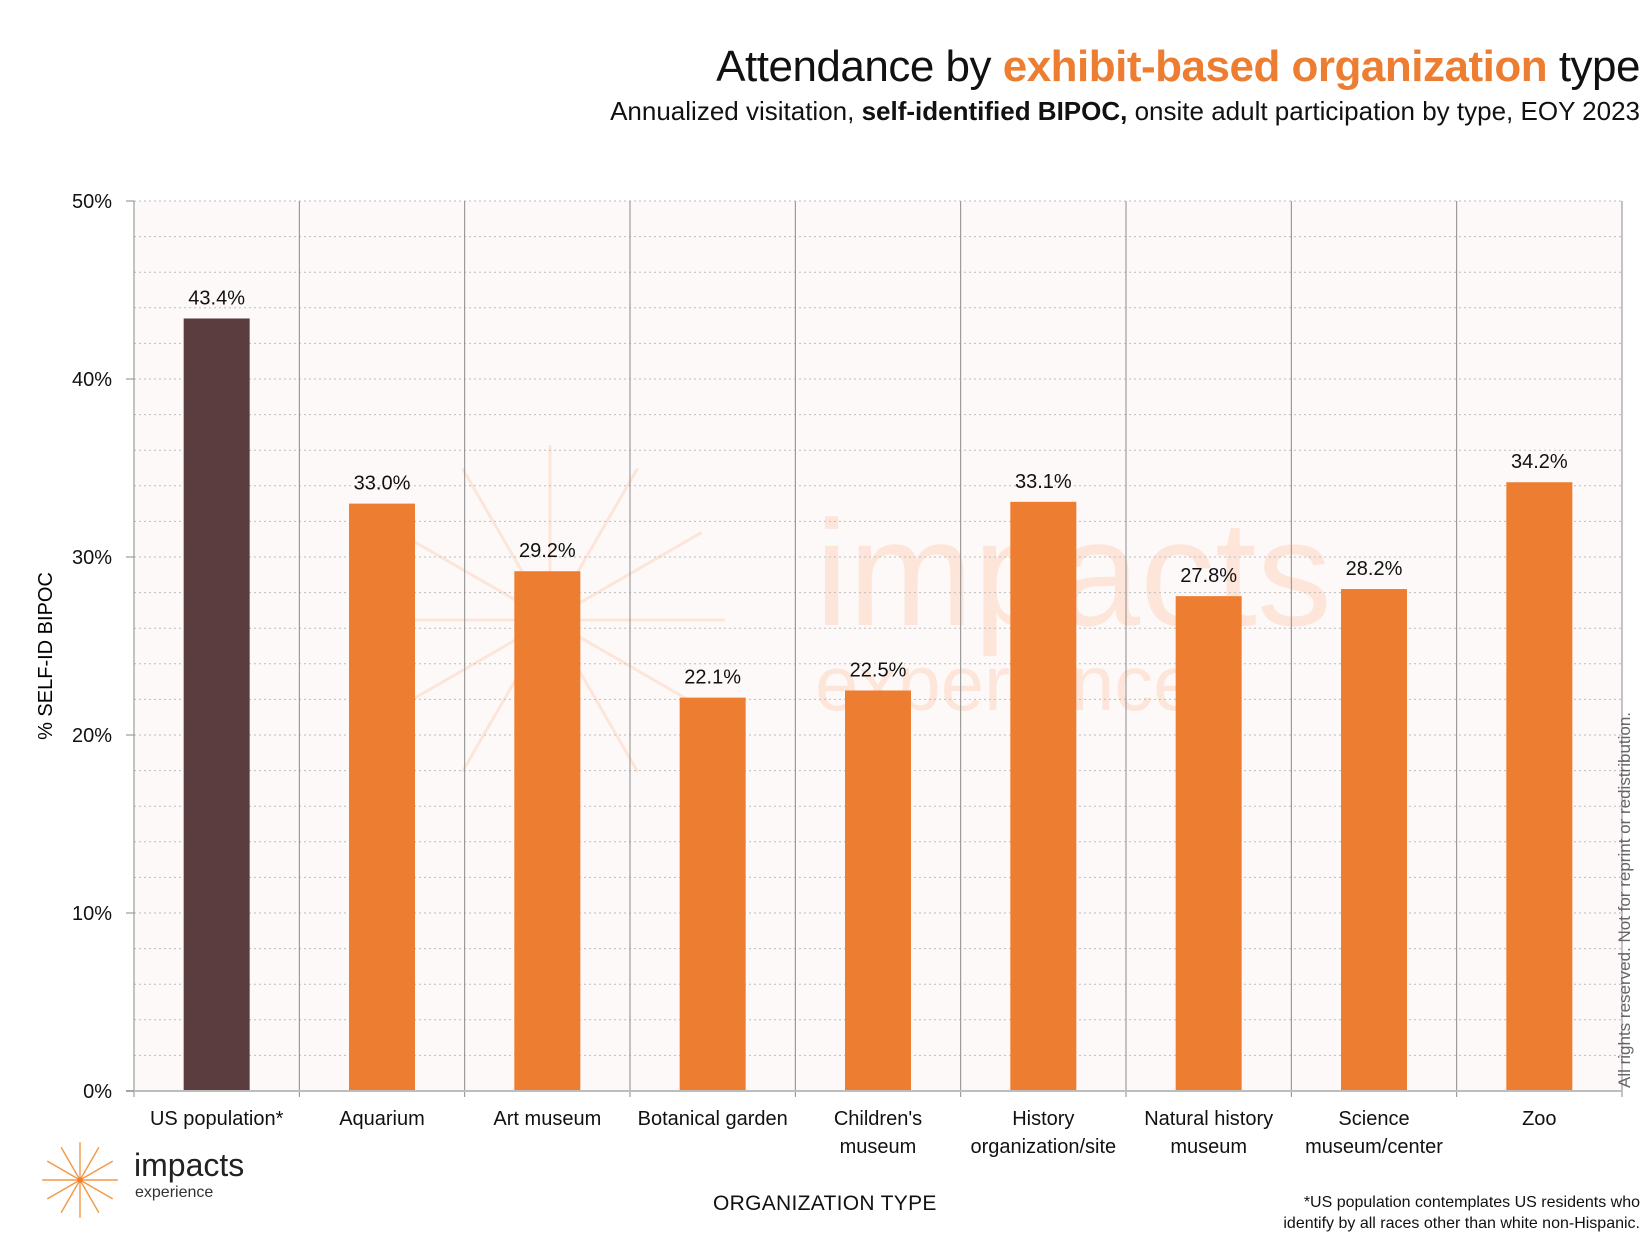  Describe the element at coordinates (1043, 482) in the screenshot. I see `data-label: 33.1%` at that location.